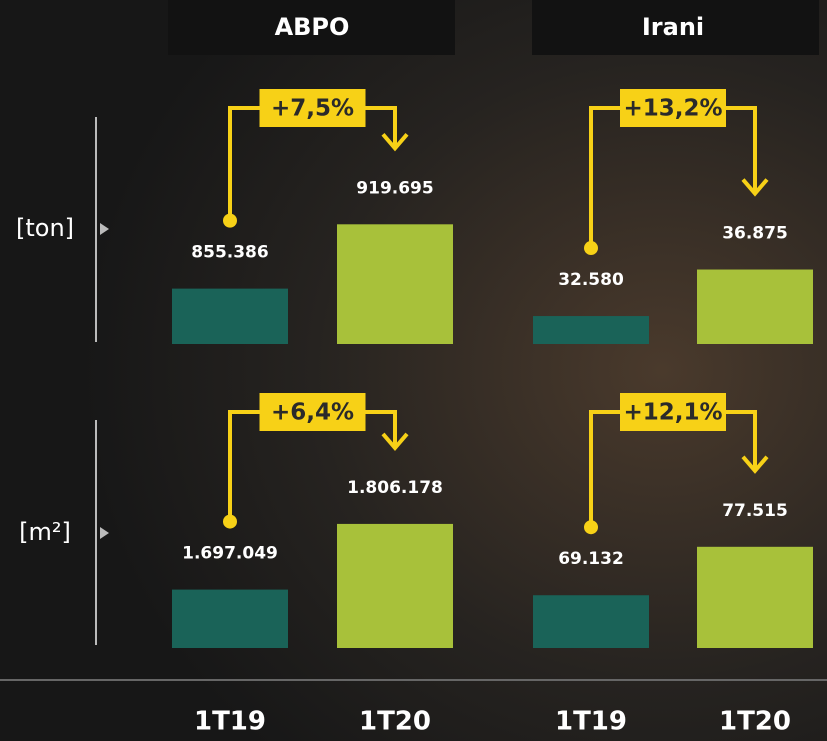 The height and width of the screenshot is (741, 827). I want to click on value-label: 1.697.049, so click(230, 554).